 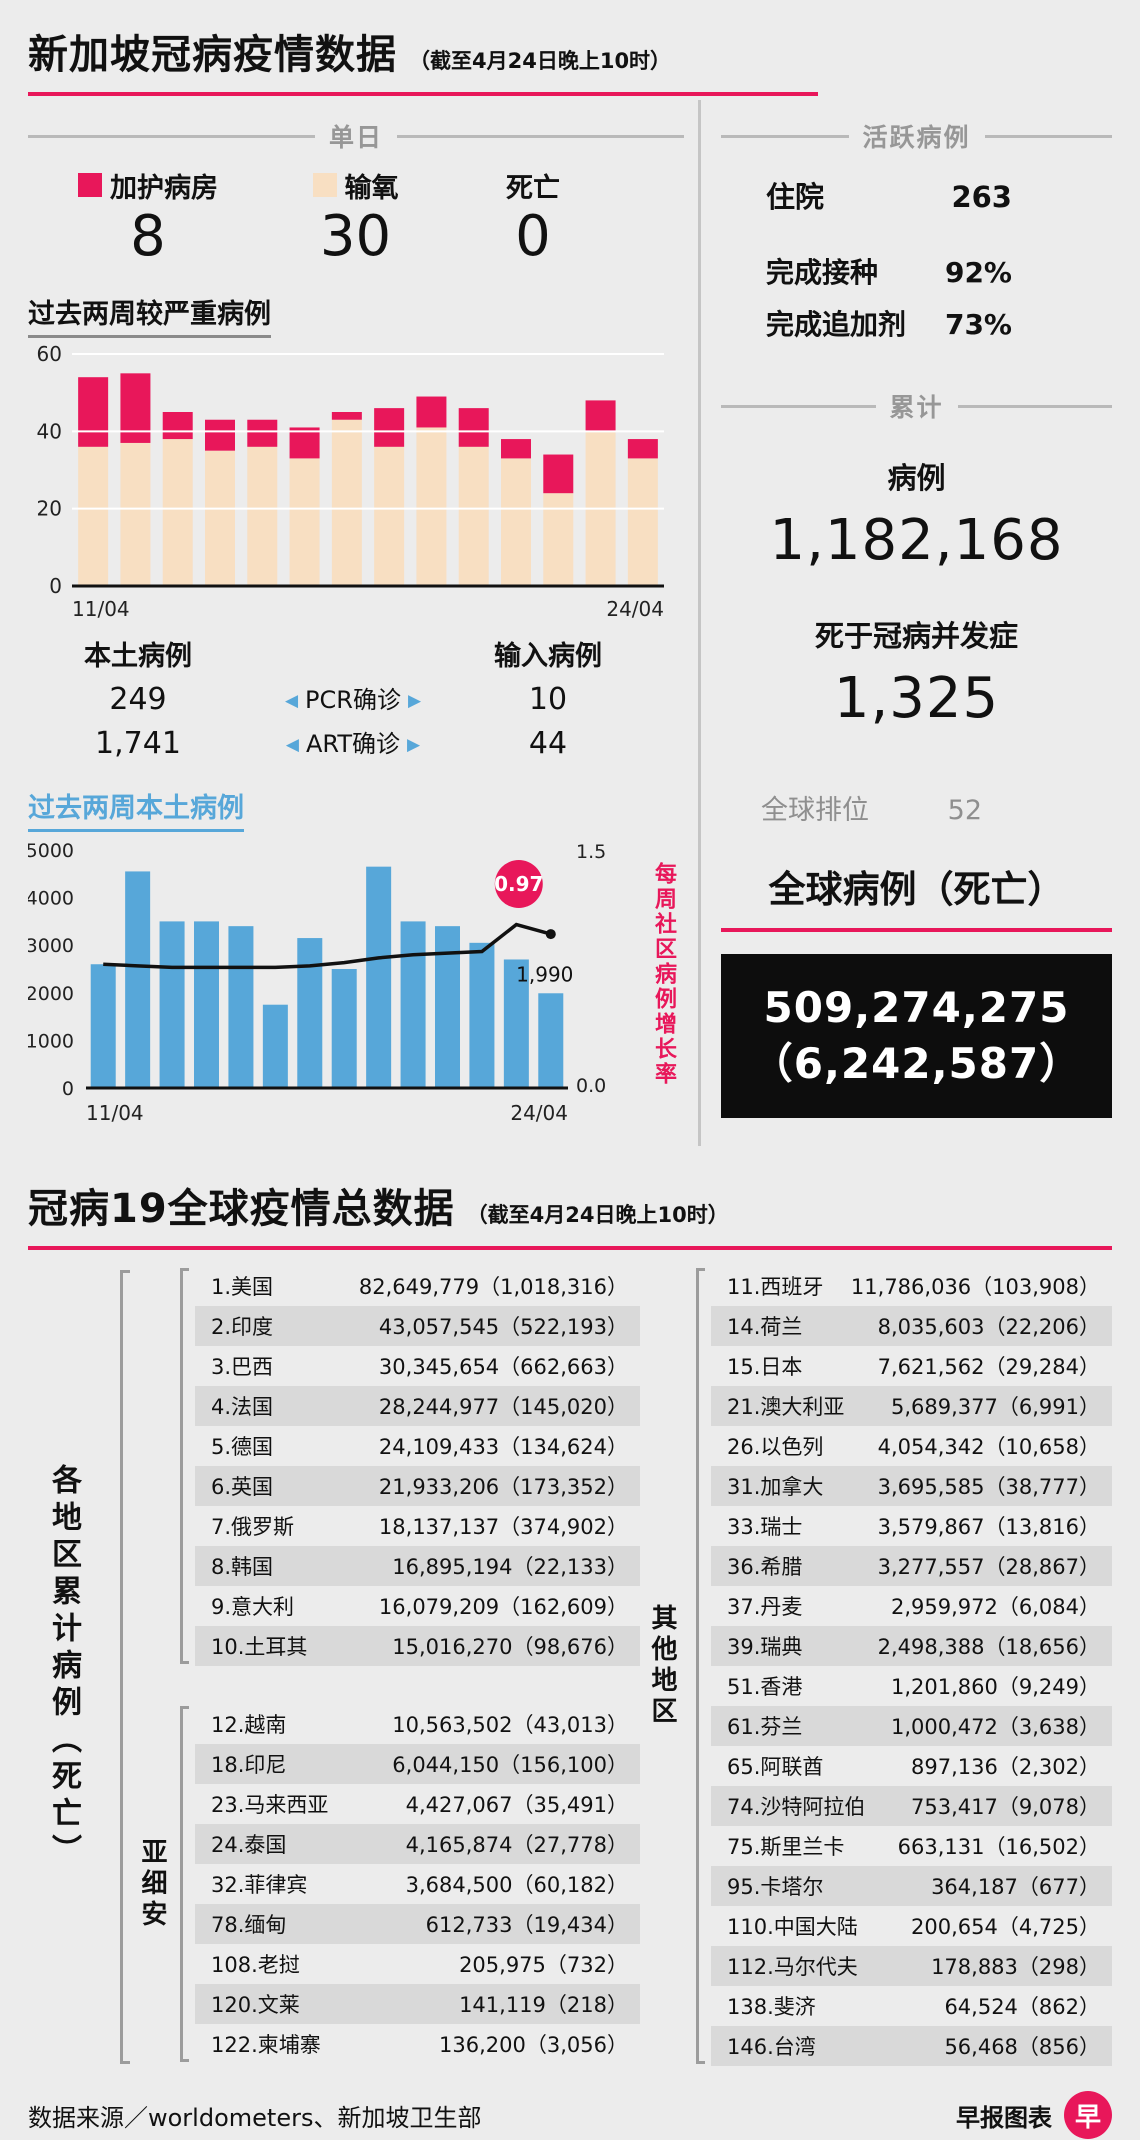 What do you see at coordinates (765, 1327) in the screenshot?
I see `country-name: 14.荷兰` at bounding box center [765, 1327].